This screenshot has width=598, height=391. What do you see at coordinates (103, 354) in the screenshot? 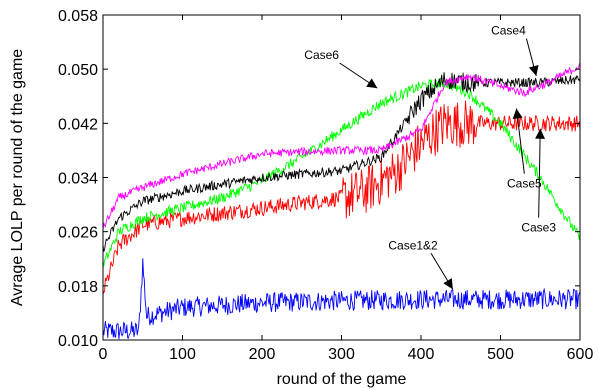
I see `x-tick-label: 0` at bounding box center [103, 354].